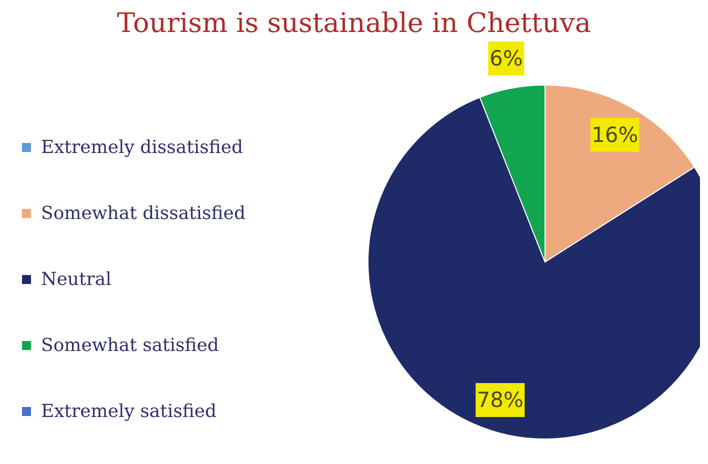  What do you see at coordinates (142, 147) in the screenshot?
I see `legend-label: Extremely dissatisfied` at bounding box center [142, 147].